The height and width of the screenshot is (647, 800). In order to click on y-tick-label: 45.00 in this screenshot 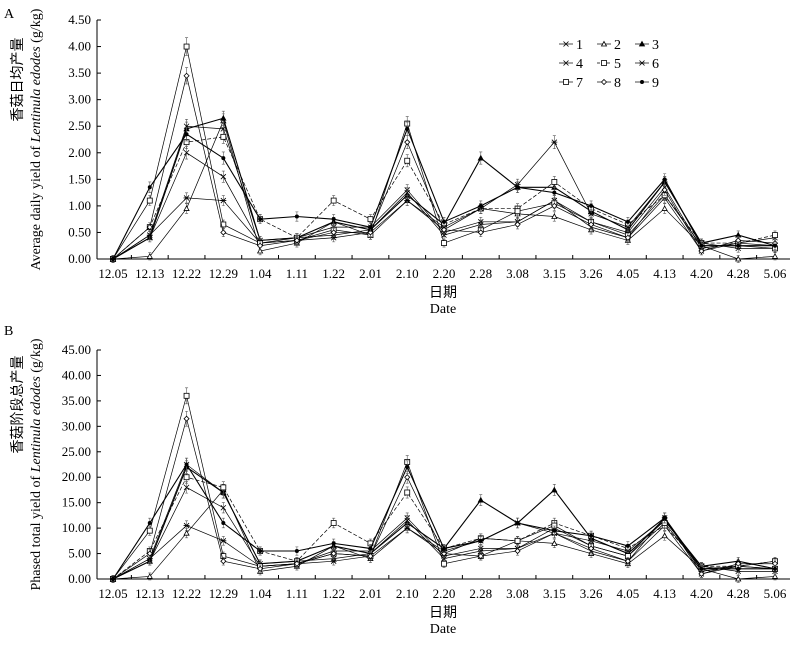, I will do `click(76, 349)`.